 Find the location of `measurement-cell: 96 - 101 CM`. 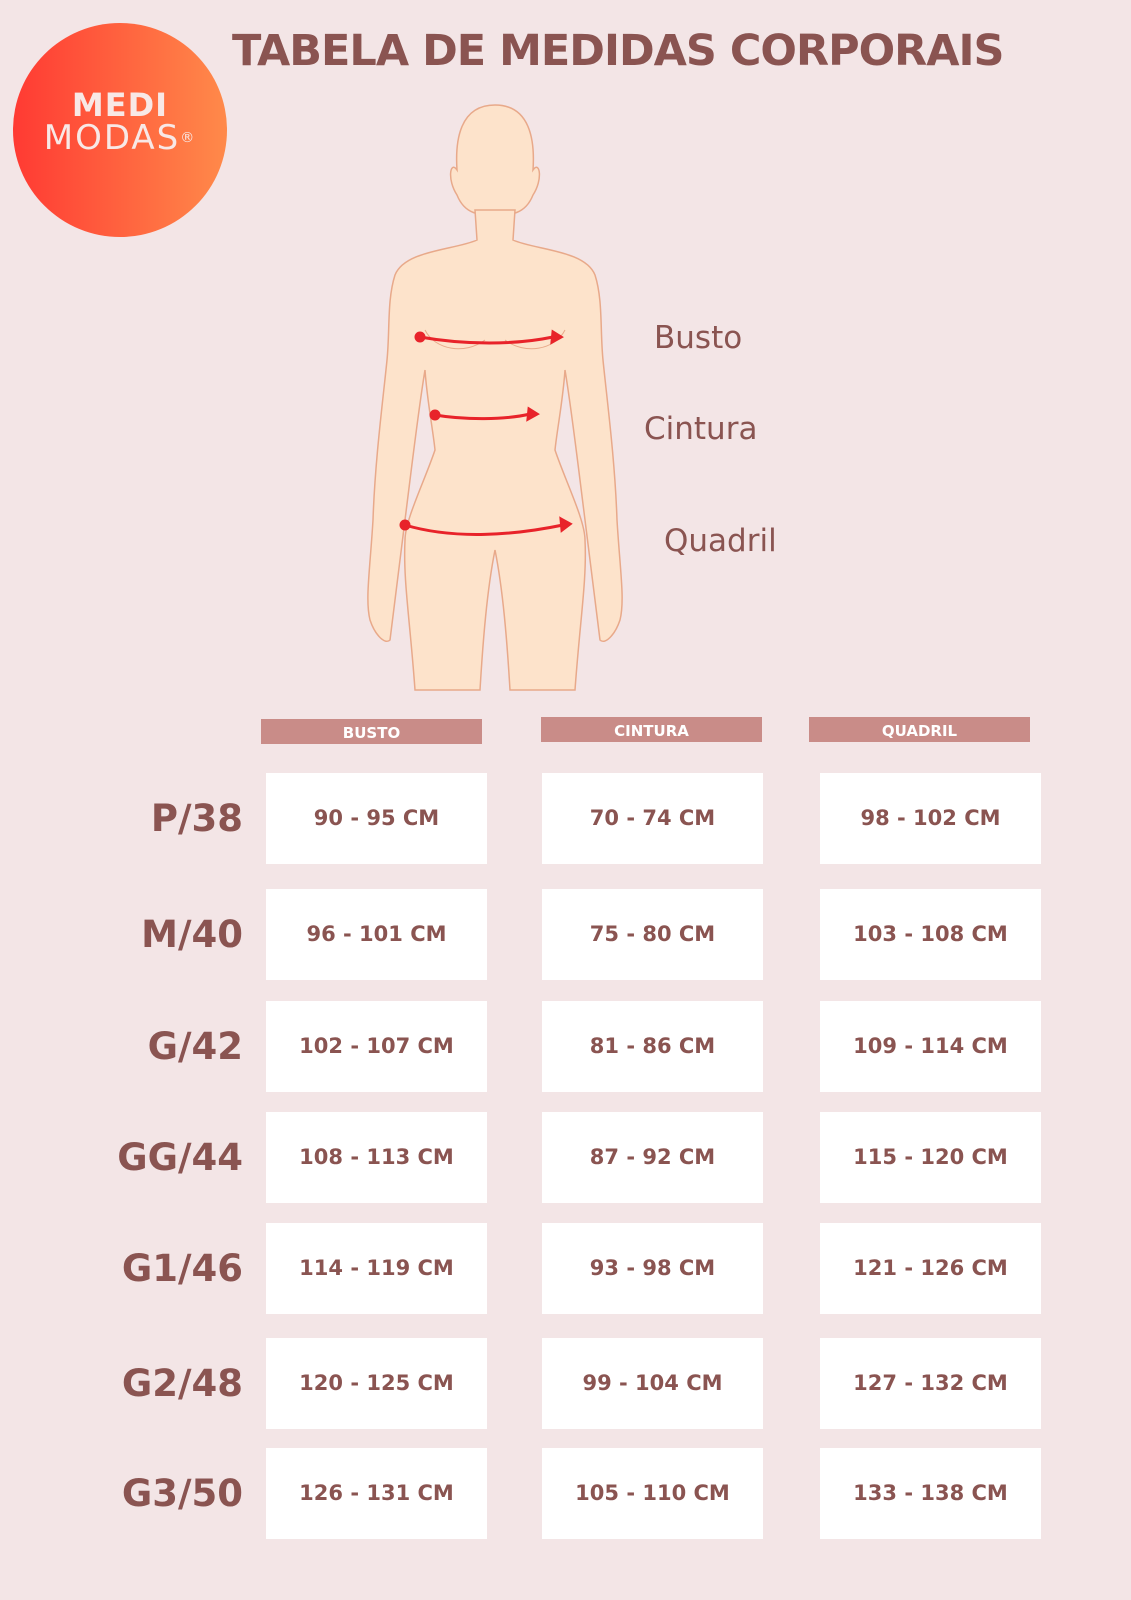

measurement-cell: 96 - 101 CM is located at coordinates (376, 934).